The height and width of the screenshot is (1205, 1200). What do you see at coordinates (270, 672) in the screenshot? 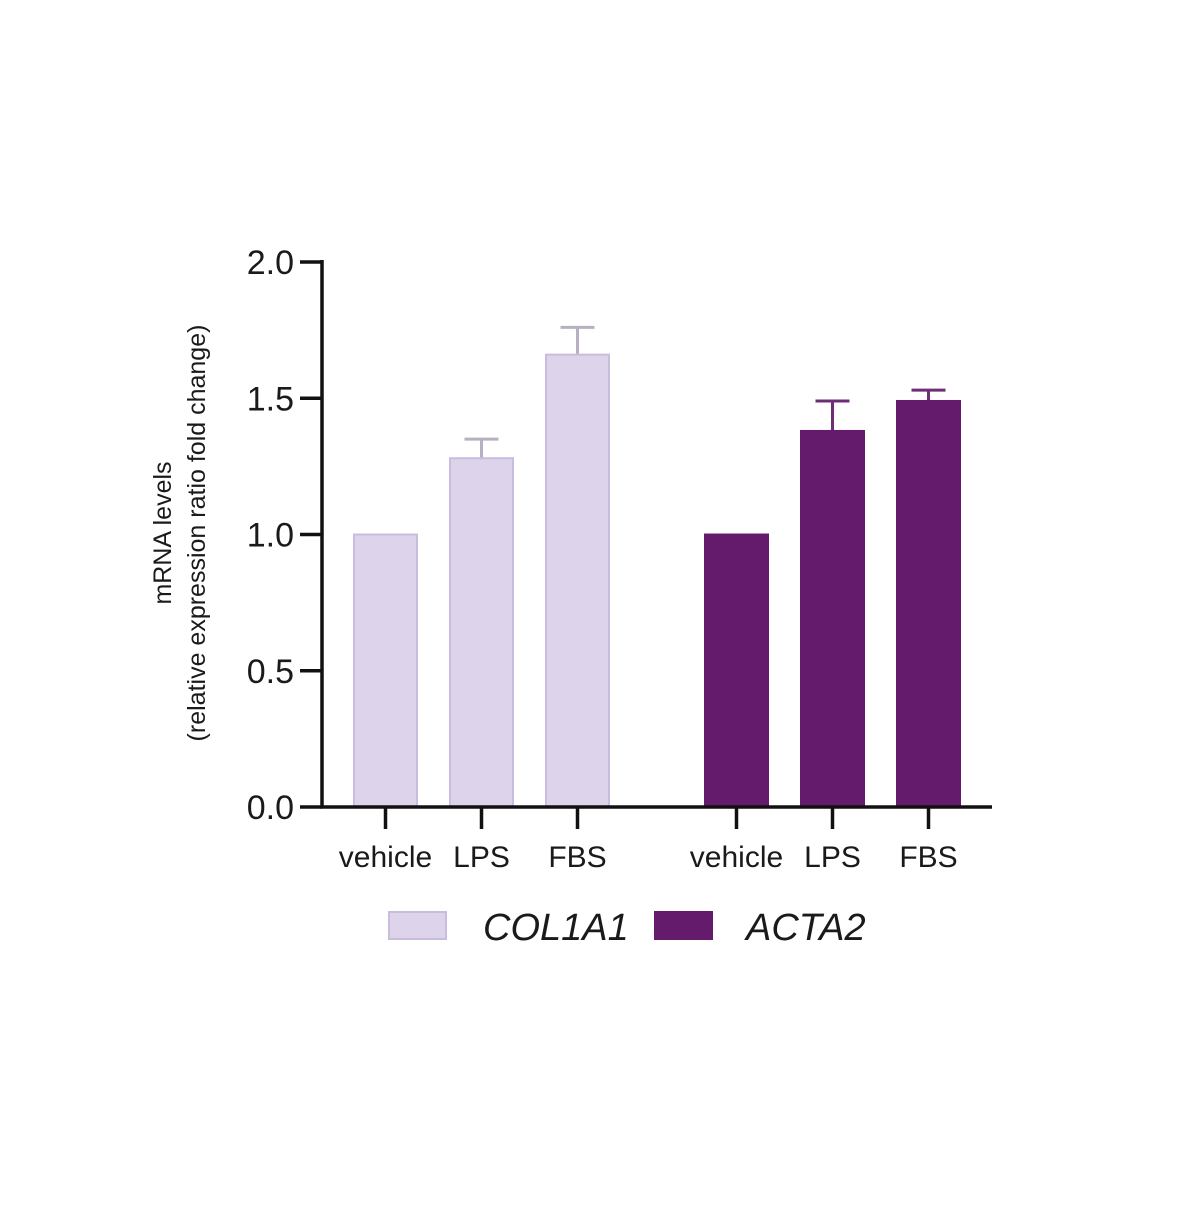
I see `y-tick-label: 0.5` at bounding box center [270, 672].